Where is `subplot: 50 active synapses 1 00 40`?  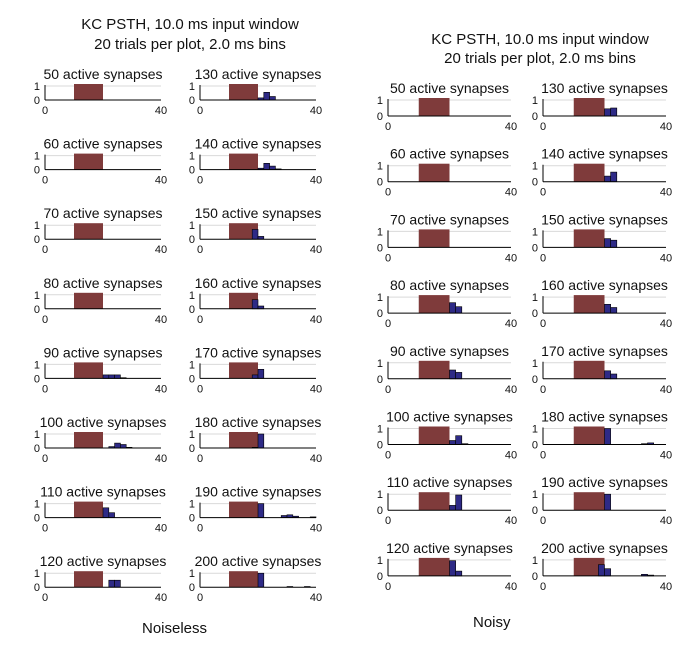
subplot: 50 active synapses 1 00 40 is located at coordinates (447, 106).